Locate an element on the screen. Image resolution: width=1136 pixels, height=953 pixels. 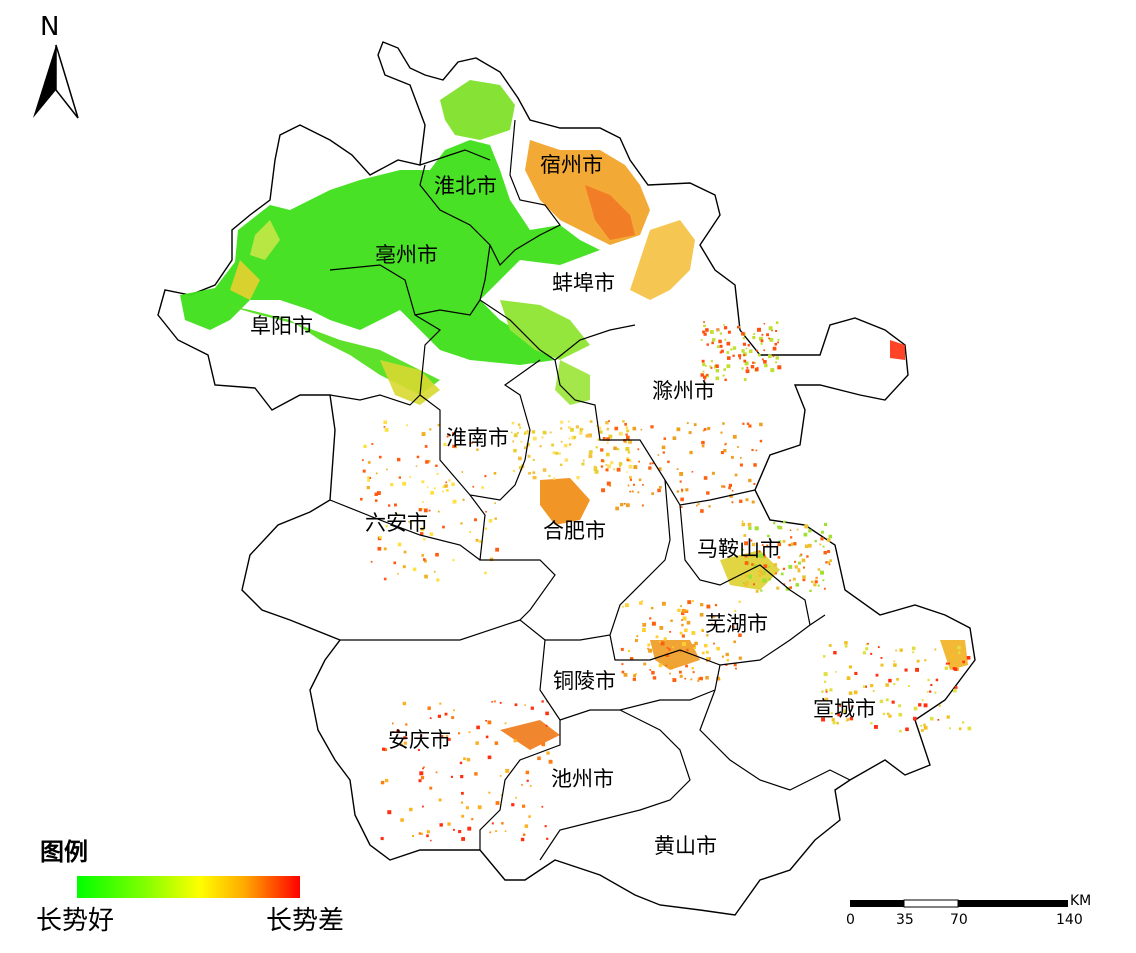
legend-title: 图例 is located at coordinates (64, 852).